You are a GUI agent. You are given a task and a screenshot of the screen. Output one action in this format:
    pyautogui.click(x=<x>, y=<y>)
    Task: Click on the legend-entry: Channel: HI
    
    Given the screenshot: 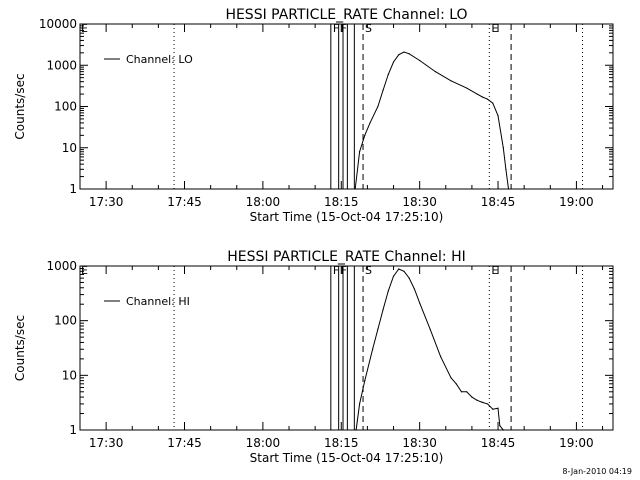 What is the action you would take?
    pyautogui.click(x=158, y=301)
    